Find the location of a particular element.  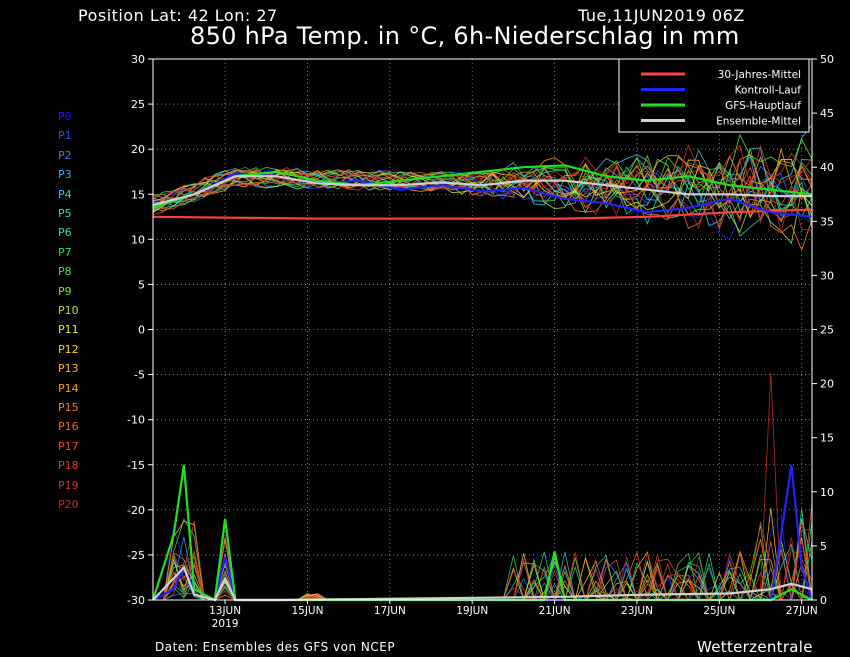

member-label-p19: P19 is located at coordinates (68, 485).